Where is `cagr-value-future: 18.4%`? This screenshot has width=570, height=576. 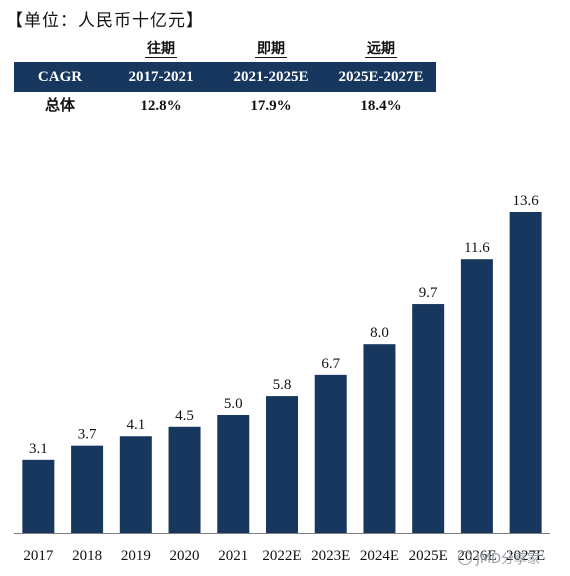
cagr-value-future: 18.4% is located at coordinates (381, 106).